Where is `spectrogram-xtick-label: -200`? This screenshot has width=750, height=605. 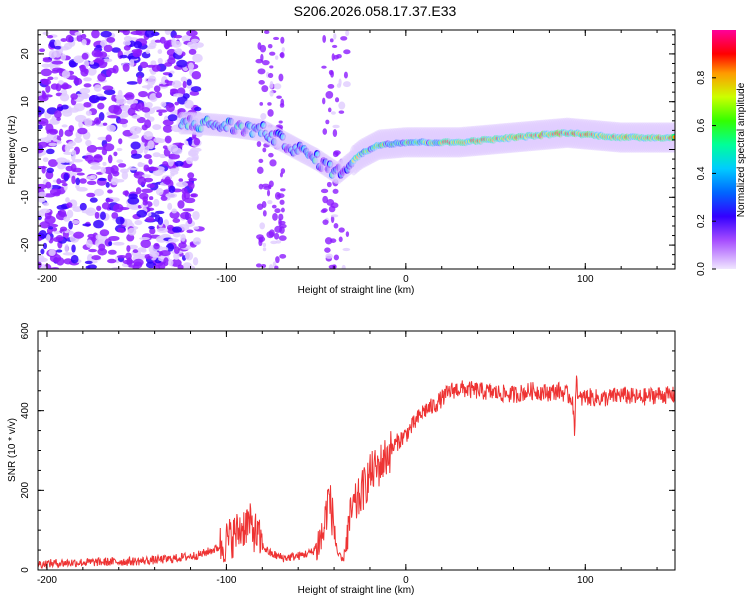
spectrogram-xtick-label: -200 is located at coordinates (47, 279).